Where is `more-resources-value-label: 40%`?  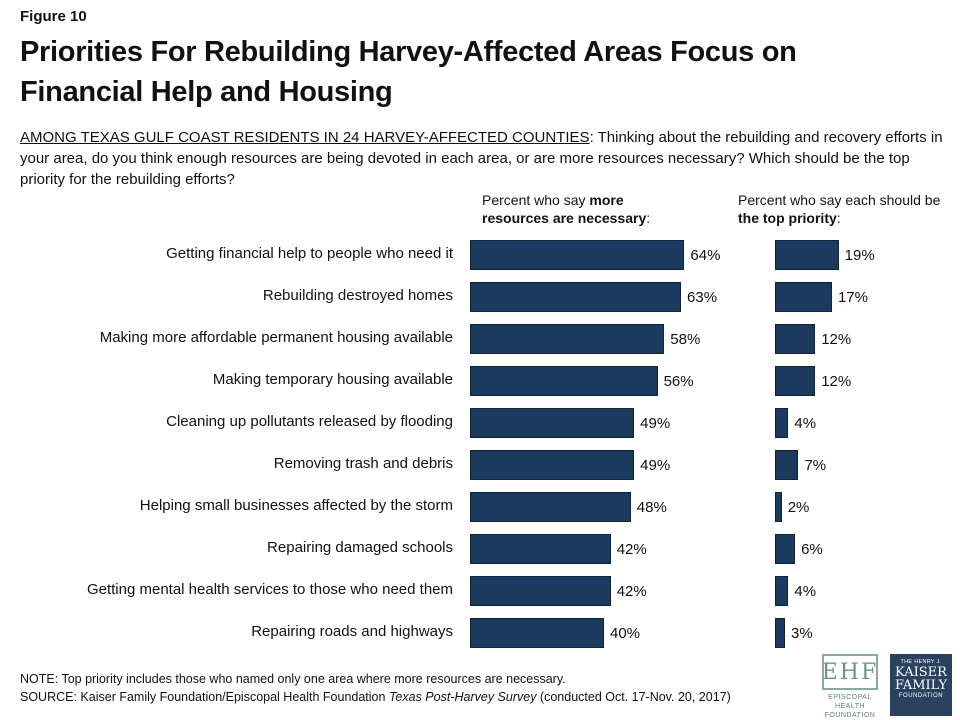
more-resources-value-label: 40% is located at coordinates (625, 633).